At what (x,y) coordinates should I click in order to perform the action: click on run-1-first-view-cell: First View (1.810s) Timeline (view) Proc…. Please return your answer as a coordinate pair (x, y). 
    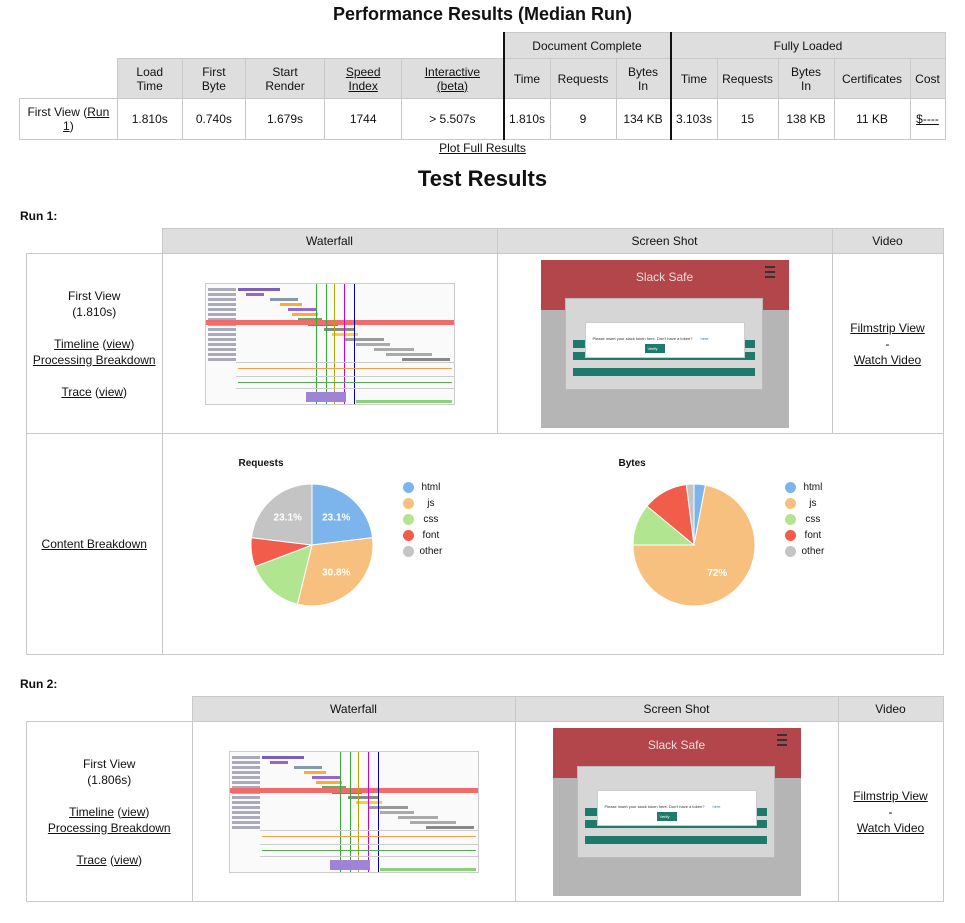
    Looking at the image, I should click on (94, 343).